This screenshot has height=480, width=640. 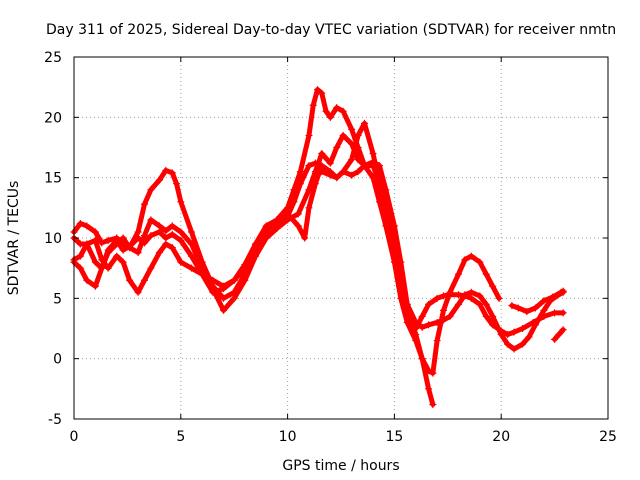 What do you see at coordinates (340, 466) in the screenshot?
I see `x-axis-label: GPS time / hours` at bounding box center [340, 466].